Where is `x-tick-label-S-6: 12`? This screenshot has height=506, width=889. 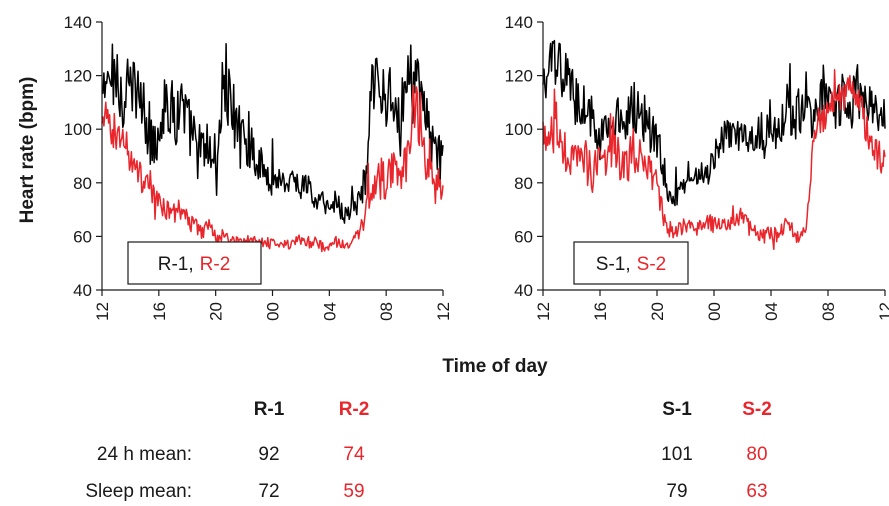 x-tick-label-S-6: 12 is located at coordinates (882, 311).